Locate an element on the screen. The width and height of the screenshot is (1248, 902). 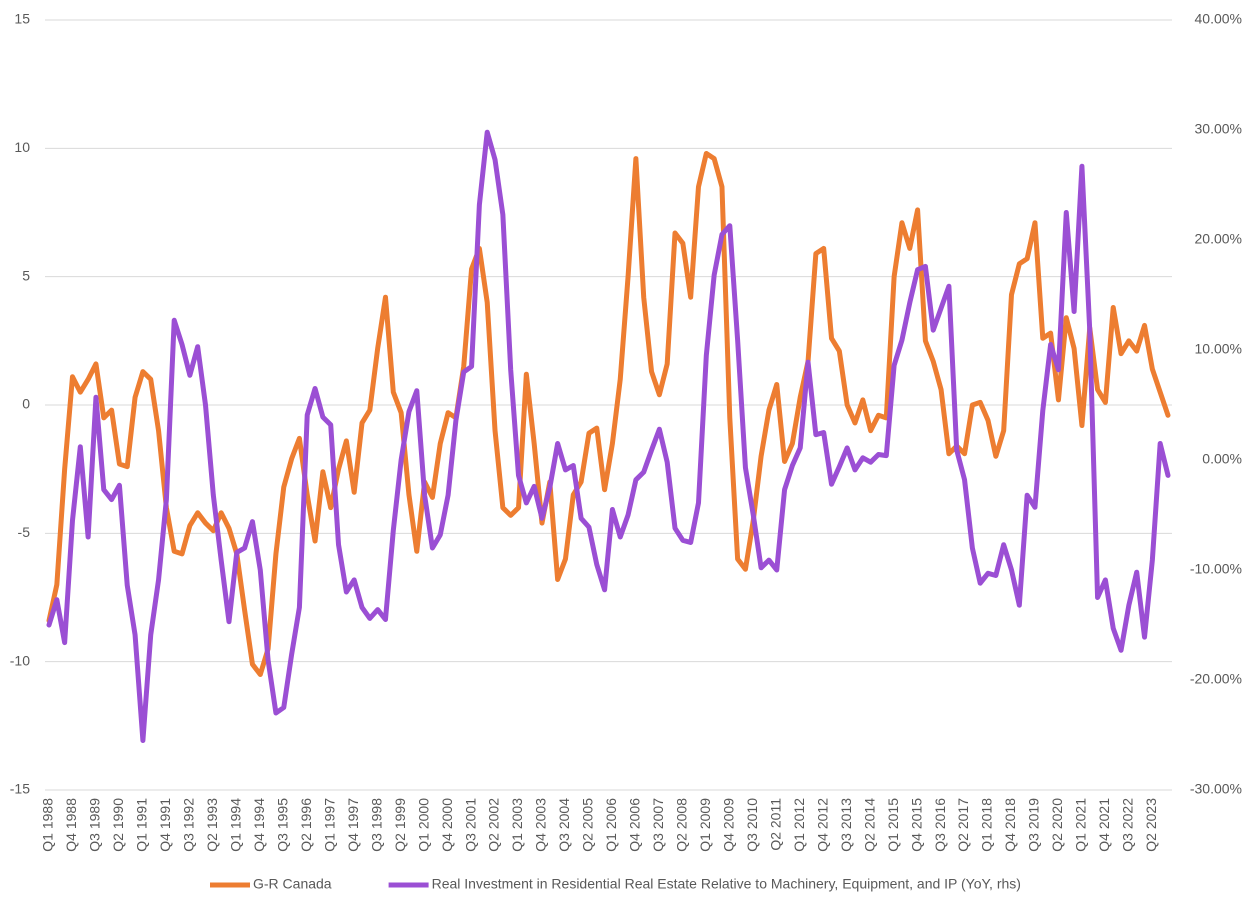
x-tick-label: Q1 2015 is located at coordinates (893, 825).